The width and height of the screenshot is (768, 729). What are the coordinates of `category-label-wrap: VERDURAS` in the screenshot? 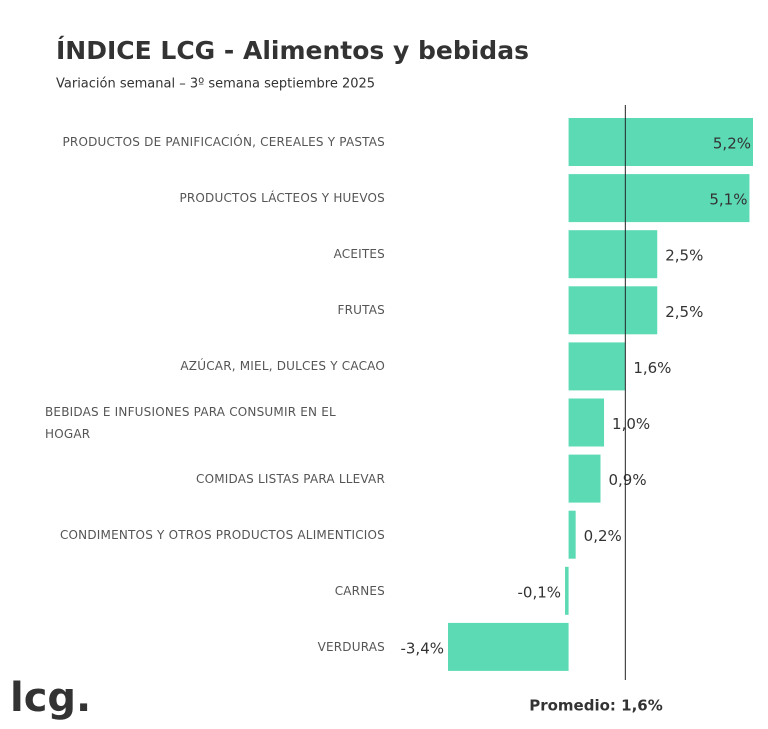 It's located at (200, 647).